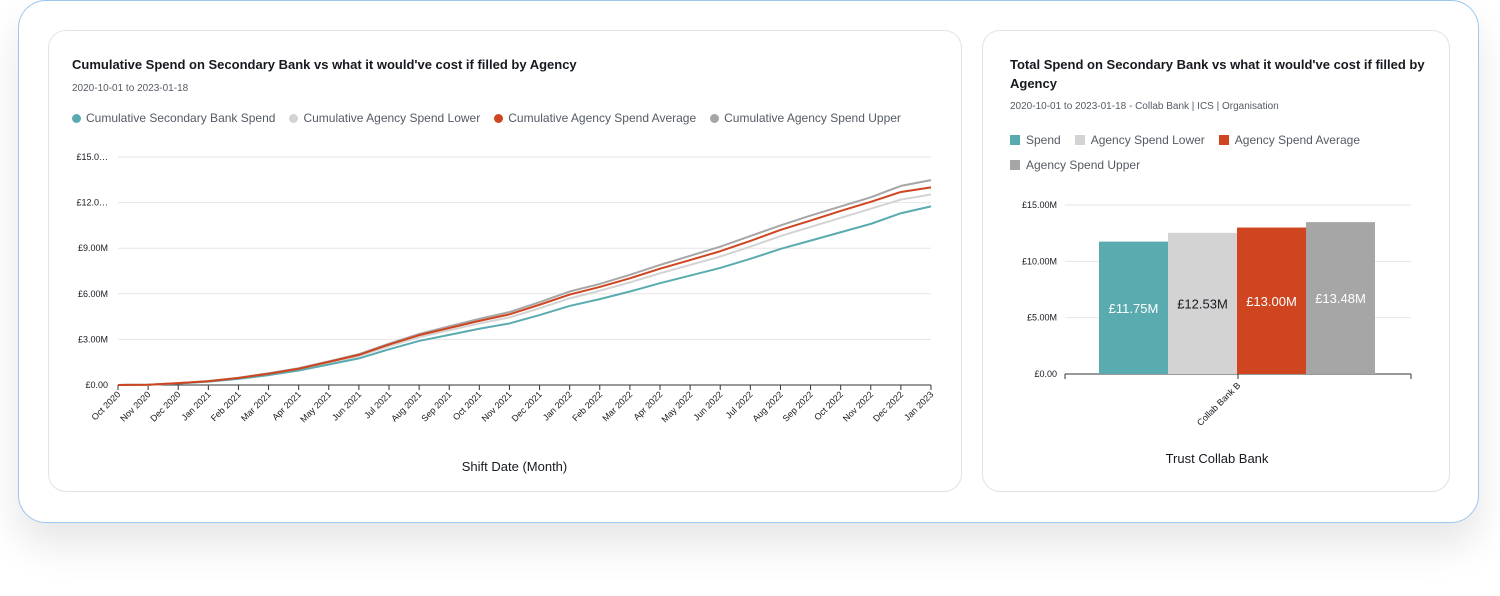 This screenshot has width=1500, height=596. What do you see at coordinates (557, 405) in the screenshot?
I see `x-tick-label: Jan 2022` at bounding box center [557, 405].